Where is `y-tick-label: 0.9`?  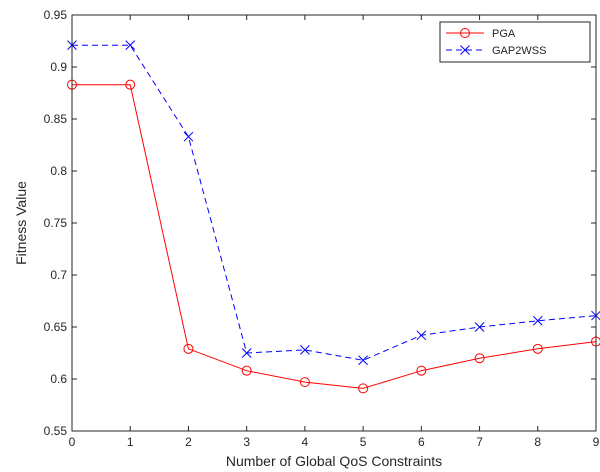
y-tick-label: 0.9 is located at coordinates (58, 67).